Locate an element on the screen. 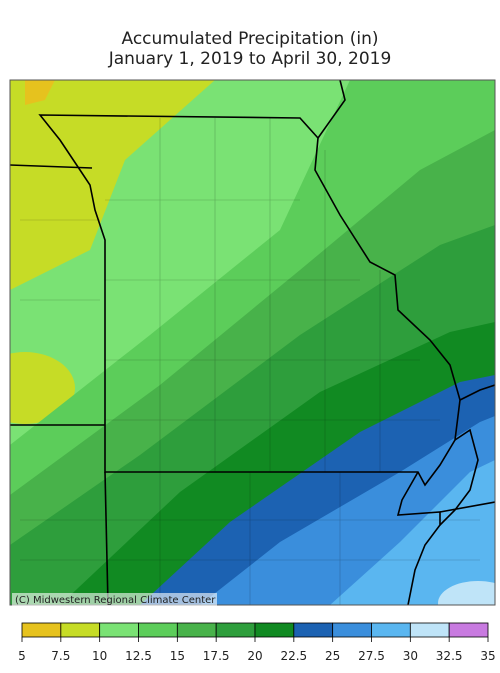 This screenshot has width=500, height=673. legend: 5 7.5 10 12.5 15 17.5 20 22.5 25 27.5 30 32.5 35 is located at coordinates (257, 642).